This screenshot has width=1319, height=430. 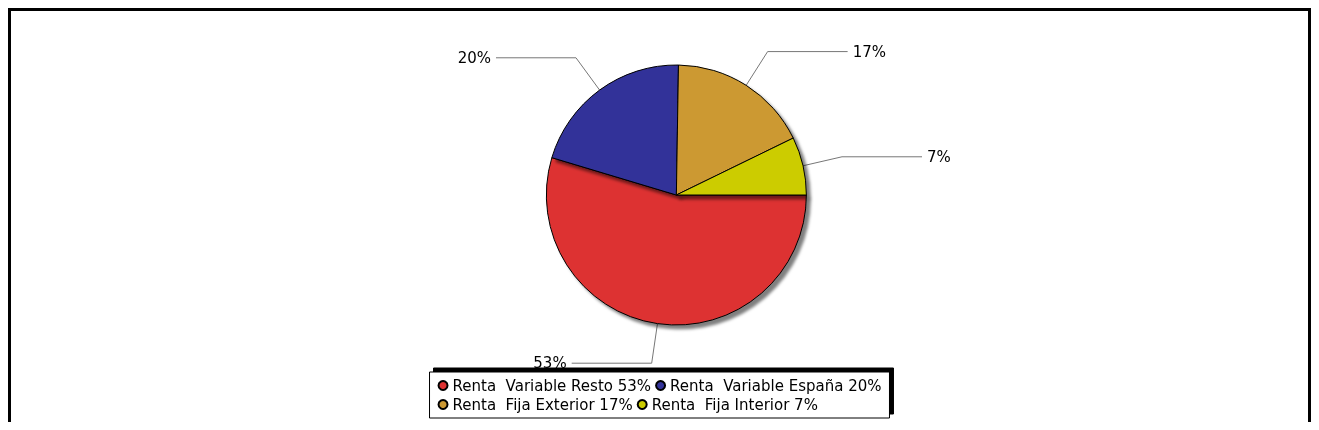 What do you see at coordinates (552, 385) in the screenshot?
I see `legend-label: Renta Variable Resto 53%` at bounding box center [552, 385].